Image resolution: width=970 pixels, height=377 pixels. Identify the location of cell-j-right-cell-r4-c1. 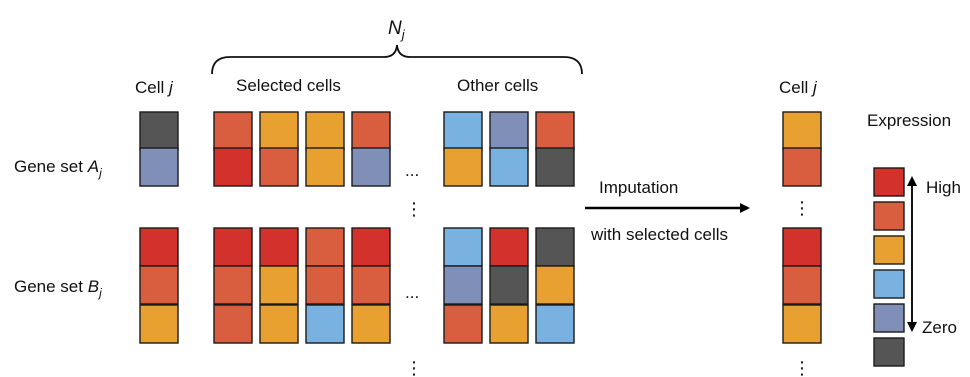
(802, 285).